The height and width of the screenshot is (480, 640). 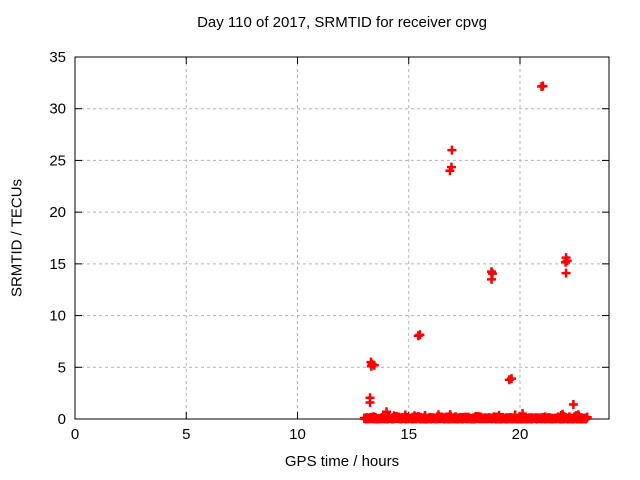 What do you see at coordinates (297, 434) in the screenshot?
I see `x-tick-label: 10` at bounding box center [297, 434].